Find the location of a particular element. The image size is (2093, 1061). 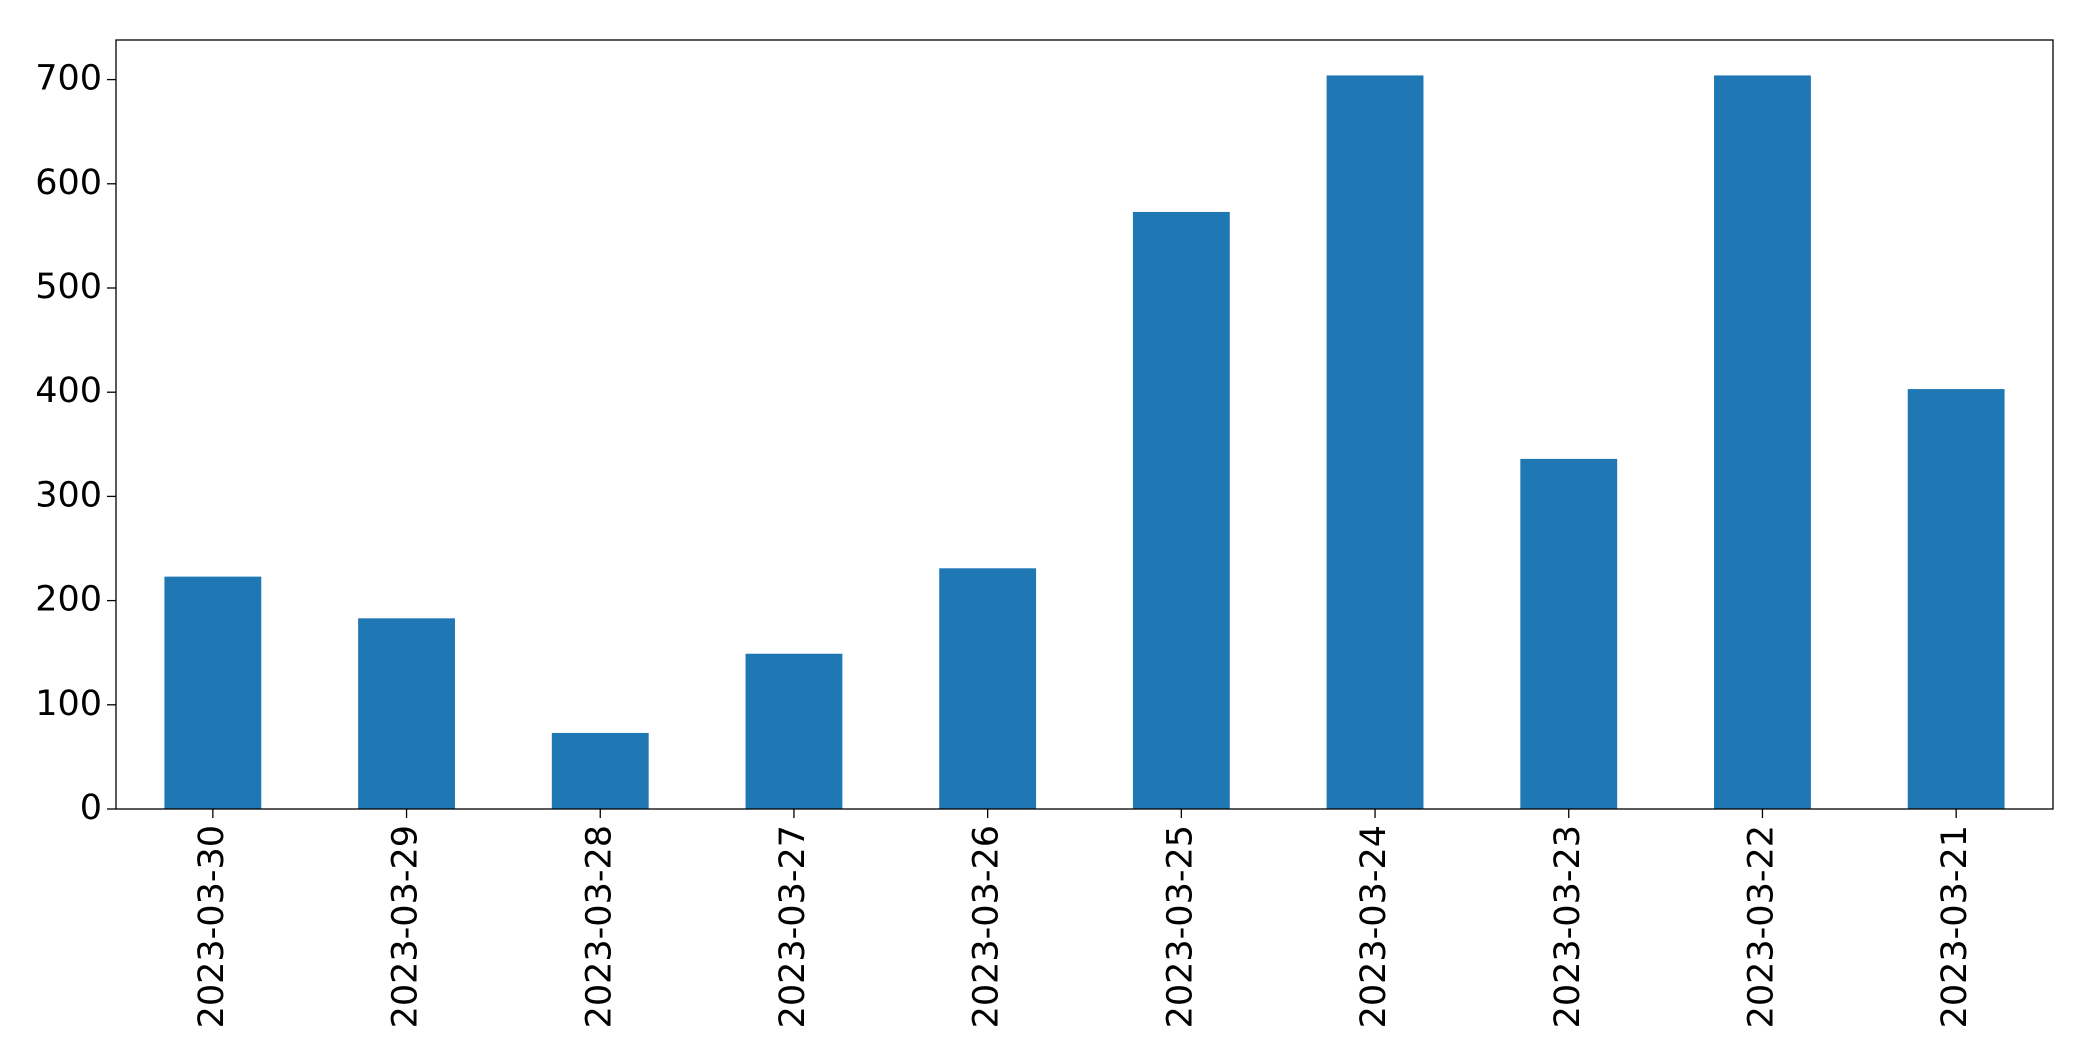

x-tick-label: 2023-03-22 is located at coordinates (1761, 926).